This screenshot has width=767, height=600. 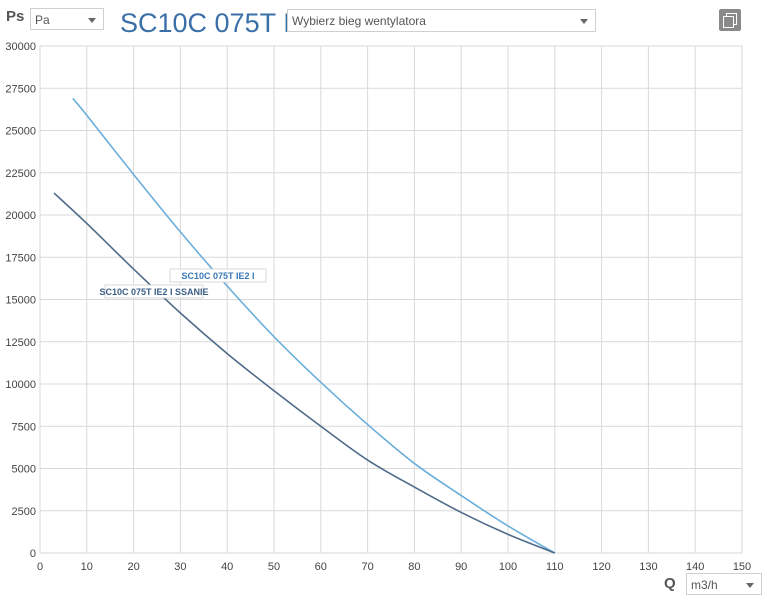 I want to click on x-tick-label: 110, so click(x=555, y=567).